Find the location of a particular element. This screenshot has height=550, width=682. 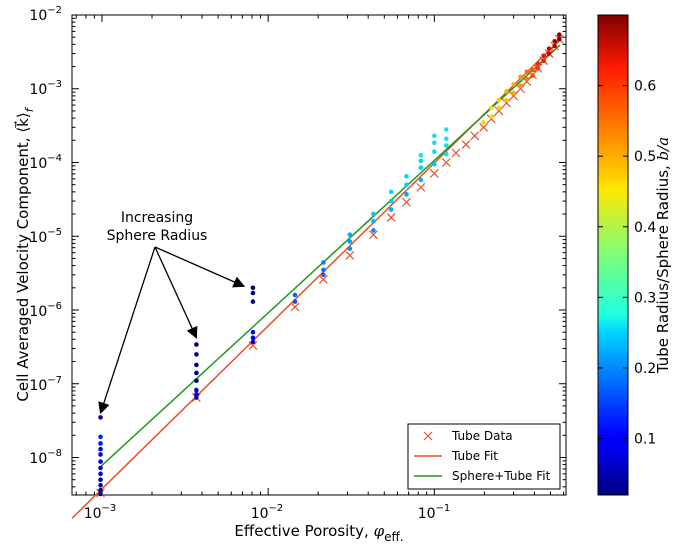

x-tick-label: 10−1 is located at coordinates (434, 512).